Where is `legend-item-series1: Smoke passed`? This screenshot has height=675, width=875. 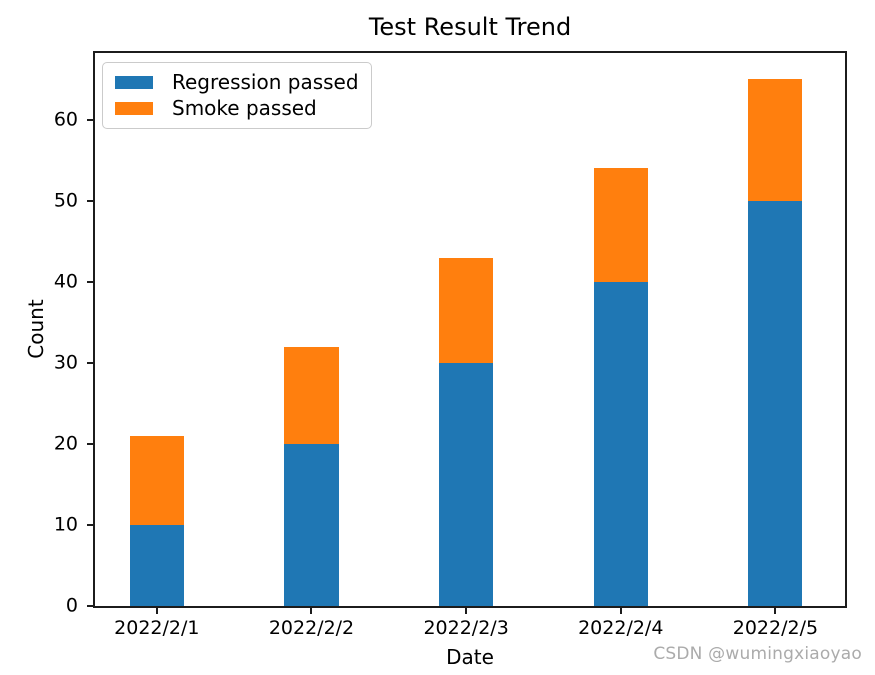
legend-item-series1: Smoke passed is located at coordinates (237, 108).